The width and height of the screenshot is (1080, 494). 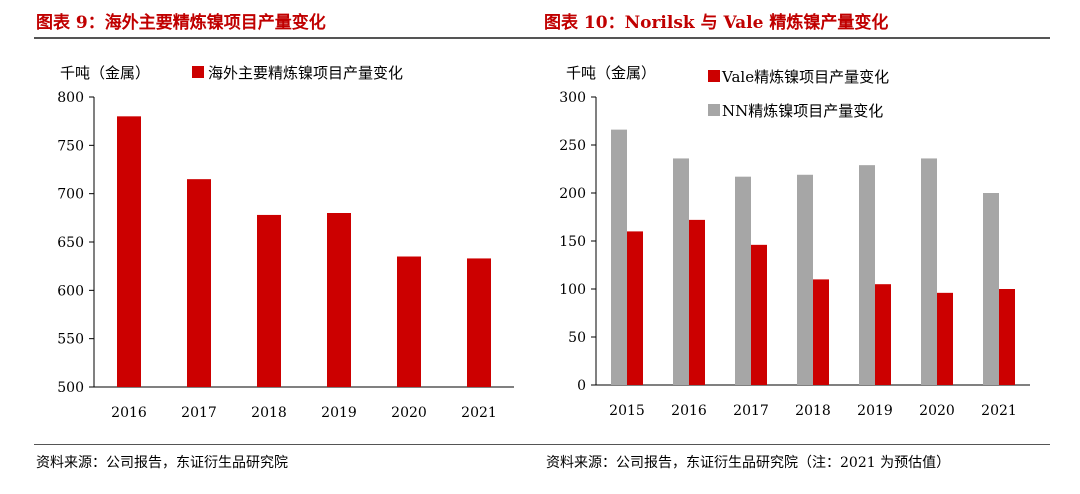 What do you see at coordinates (542, 38) in the screenshot?
I see `top-divider` at bounding box center [542, 38].